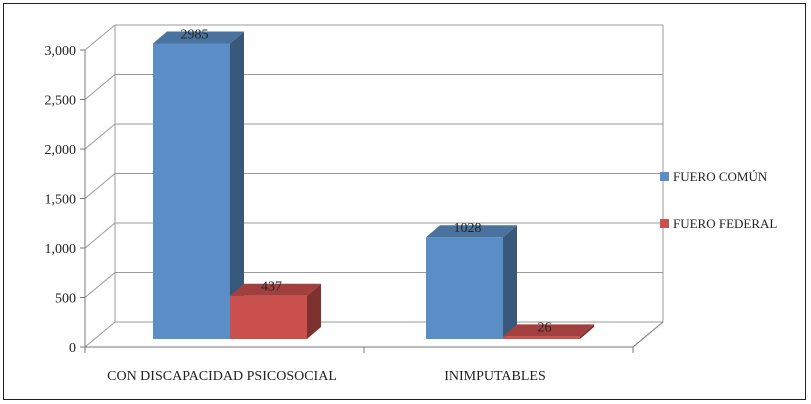  What do you see at coordinates (72, 348) in the screenshot?
I see `y-tick-label: 0` at bounding box center [72, 348].